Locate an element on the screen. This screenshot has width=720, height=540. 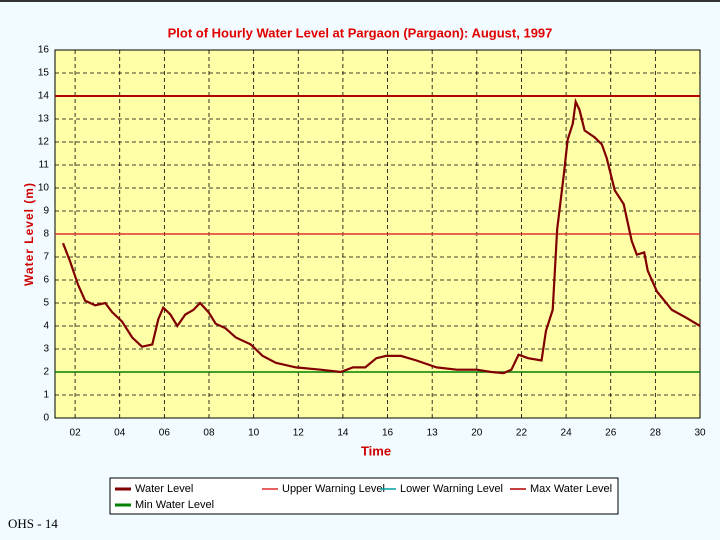
y-tick-label: 0 is located at coordinates (46, 418).